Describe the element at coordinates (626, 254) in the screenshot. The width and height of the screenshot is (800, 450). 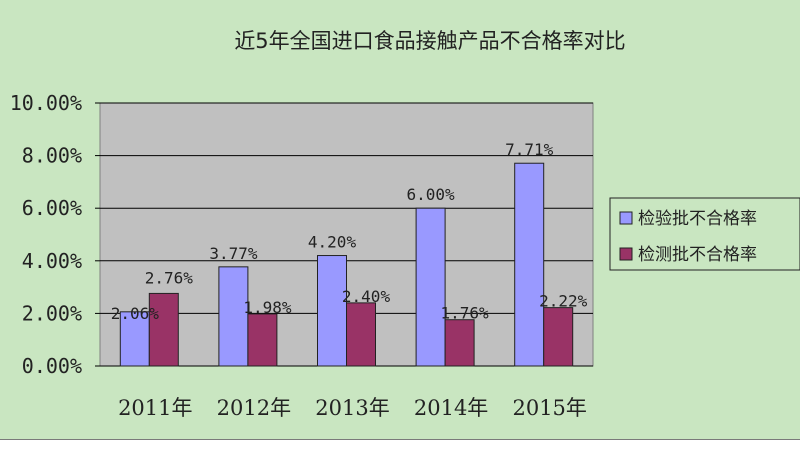
I see `legend-swatch-testing` at that location.